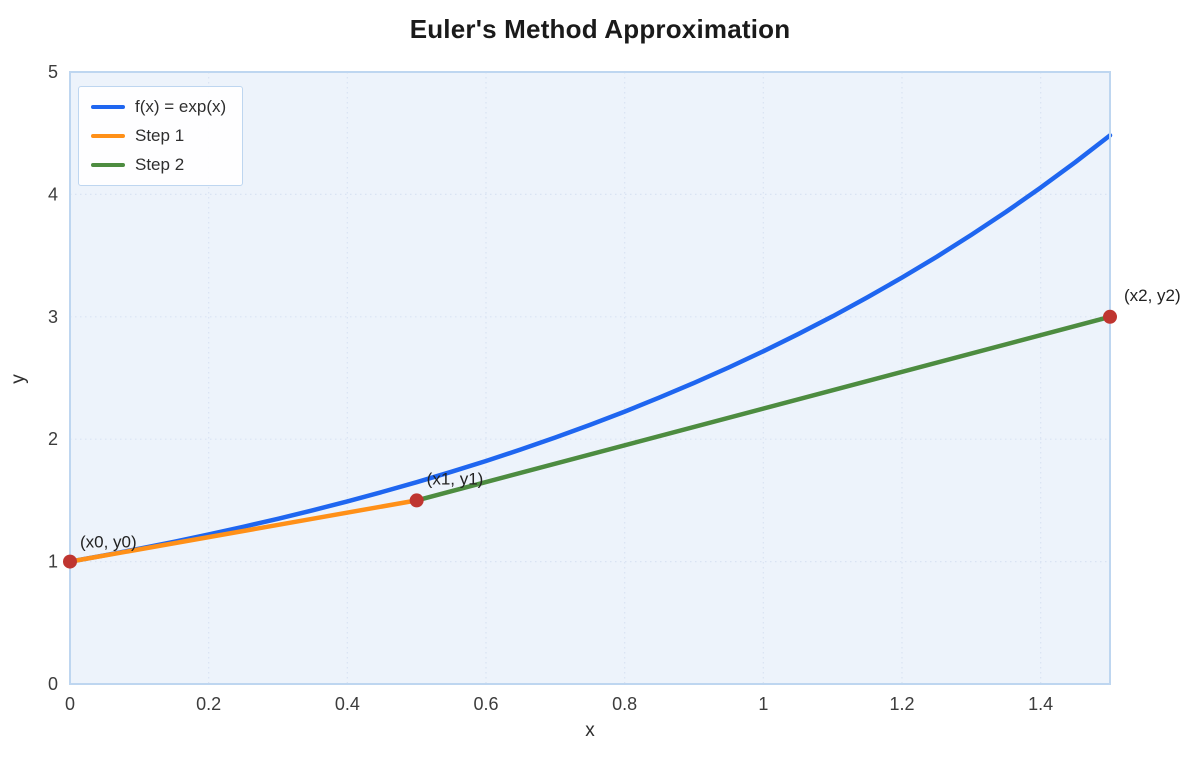 The width and height of the screenshot is (1200, 761). I want to click on point-annotation: (x0, y0), so click(108, 542).